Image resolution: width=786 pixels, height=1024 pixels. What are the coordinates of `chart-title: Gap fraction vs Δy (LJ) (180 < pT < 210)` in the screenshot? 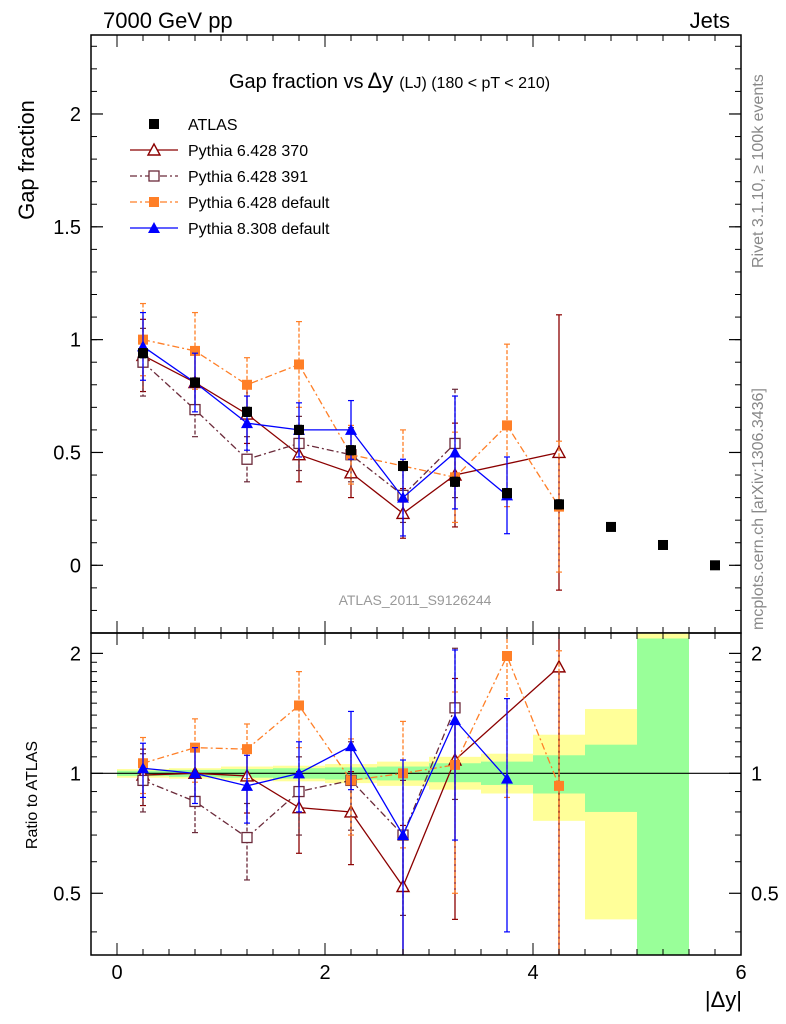 It's located at (389, 80).